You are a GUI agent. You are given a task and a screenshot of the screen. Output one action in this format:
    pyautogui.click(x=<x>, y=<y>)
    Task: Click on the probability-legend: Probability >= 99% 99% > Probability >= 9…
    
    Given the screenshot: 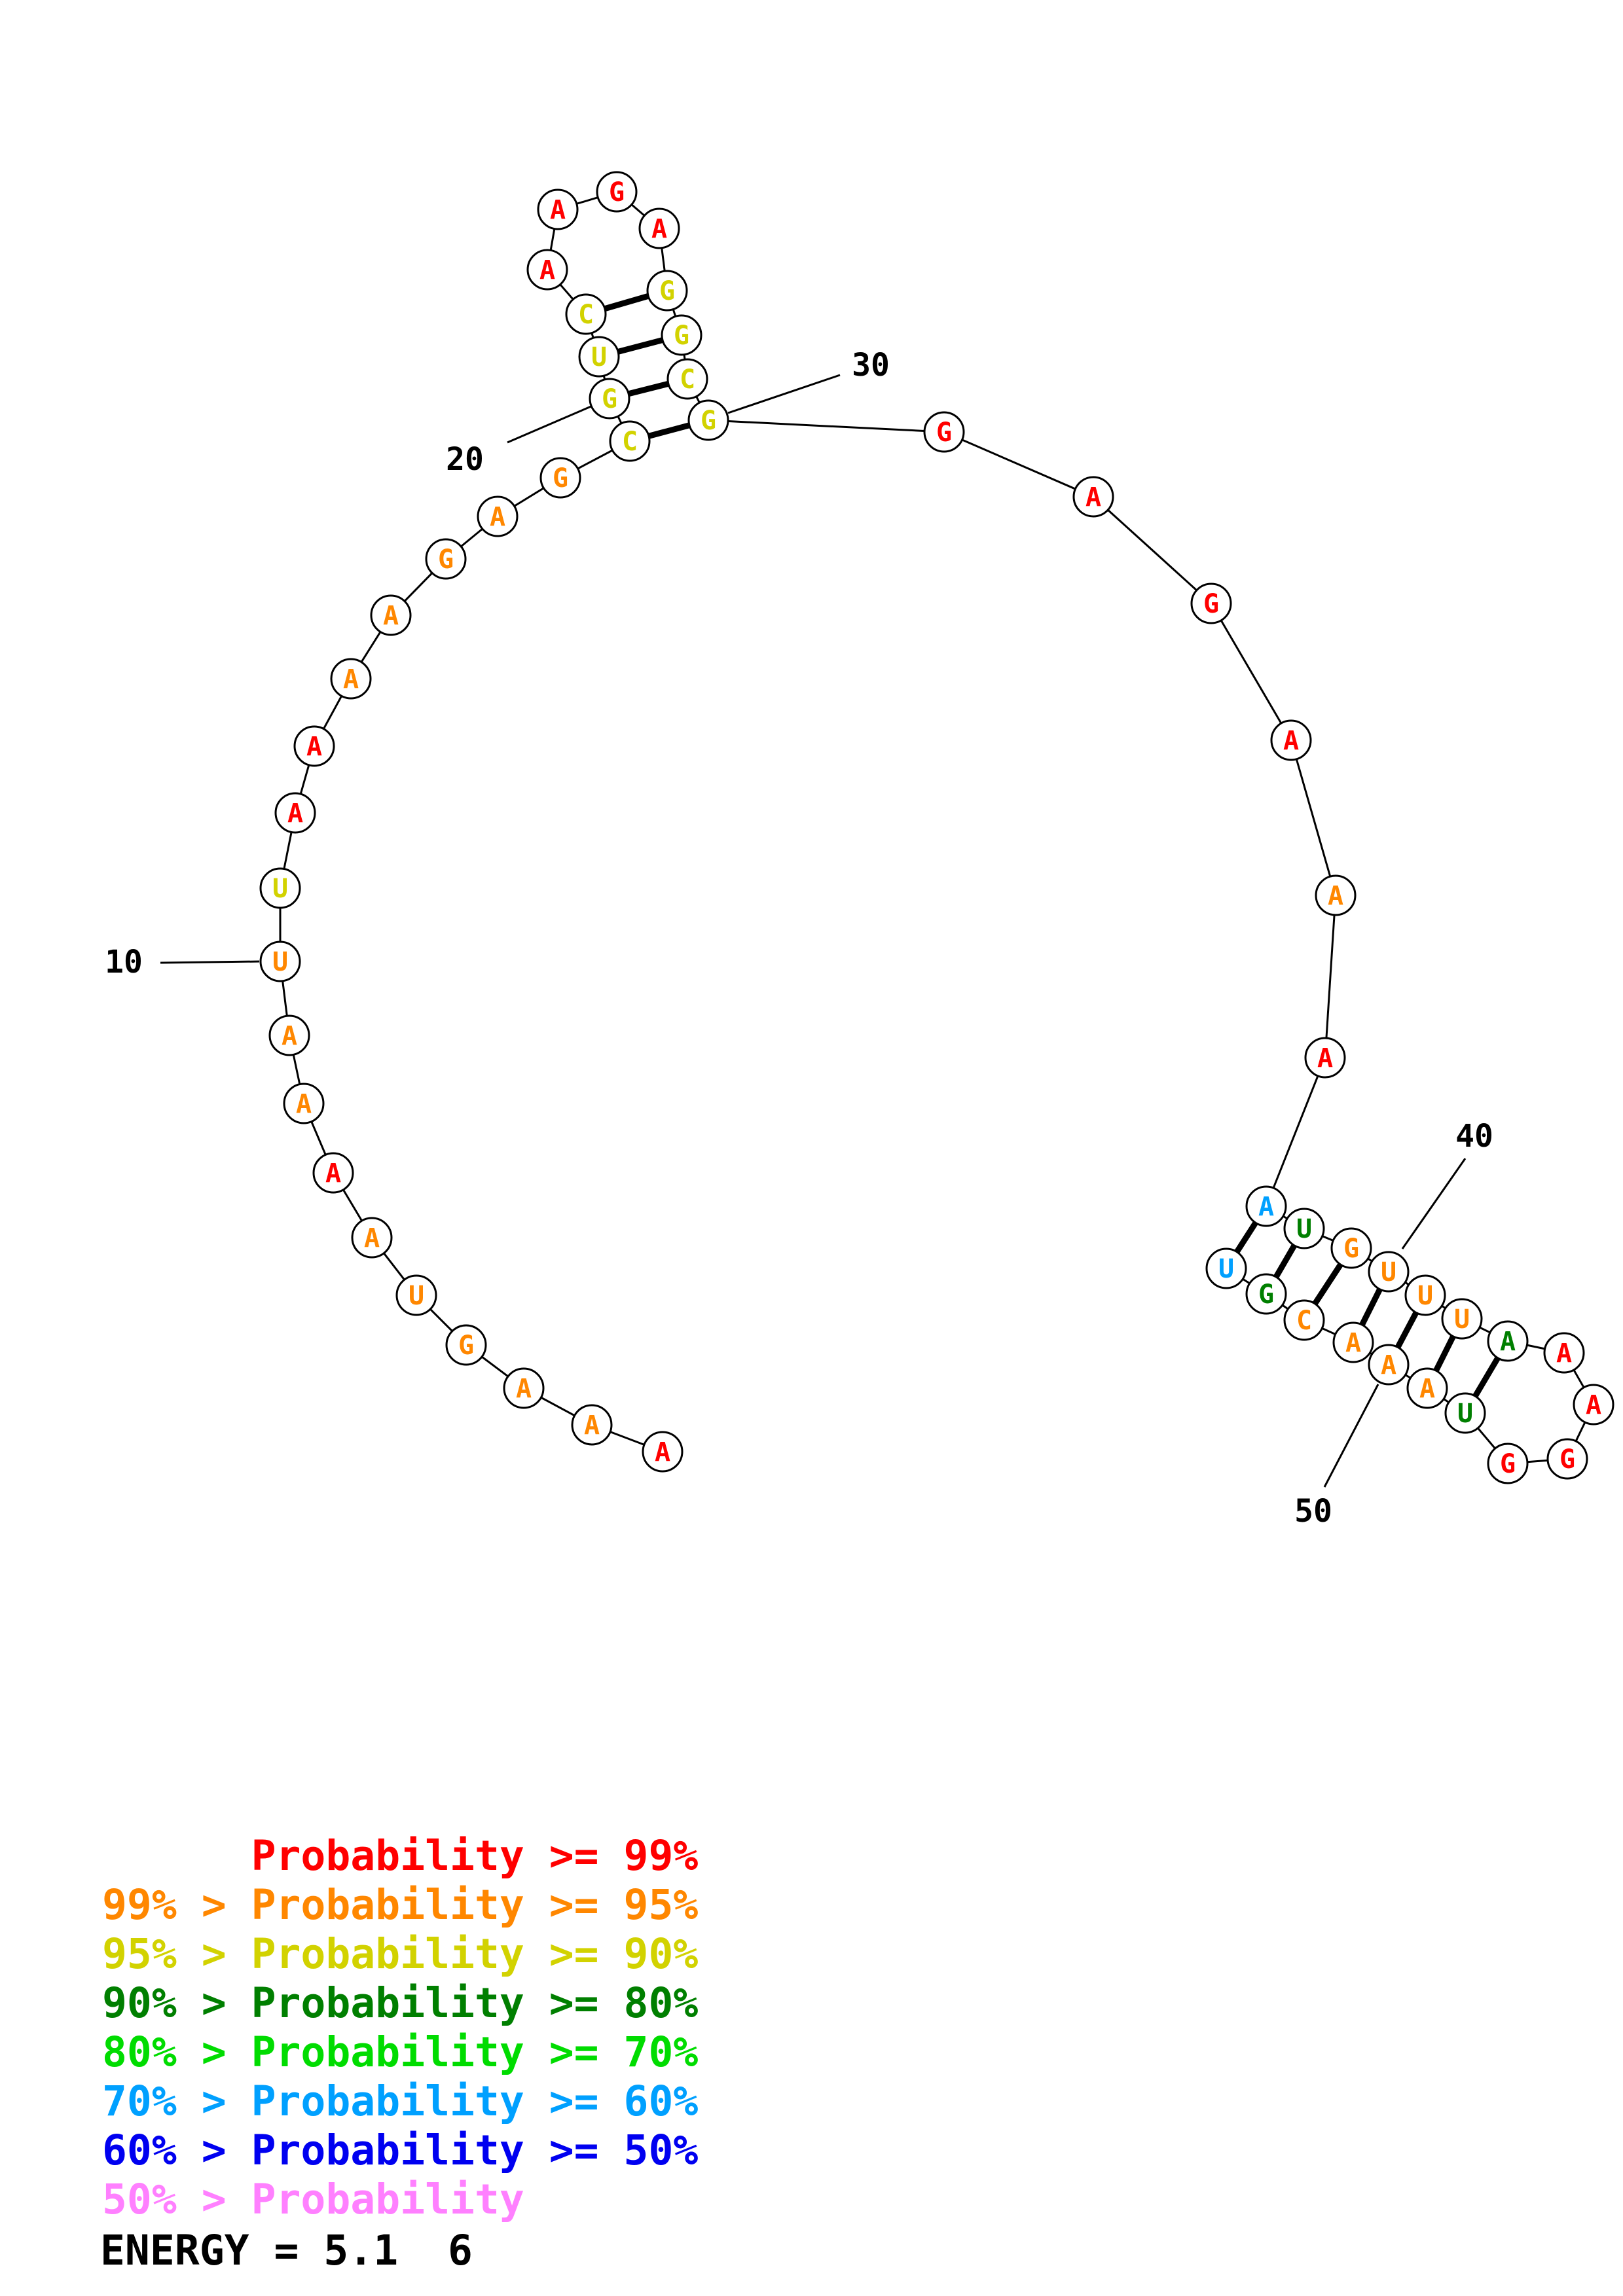 What is the action you would take?
    pyautogui.click(x=400, y=2027)
    